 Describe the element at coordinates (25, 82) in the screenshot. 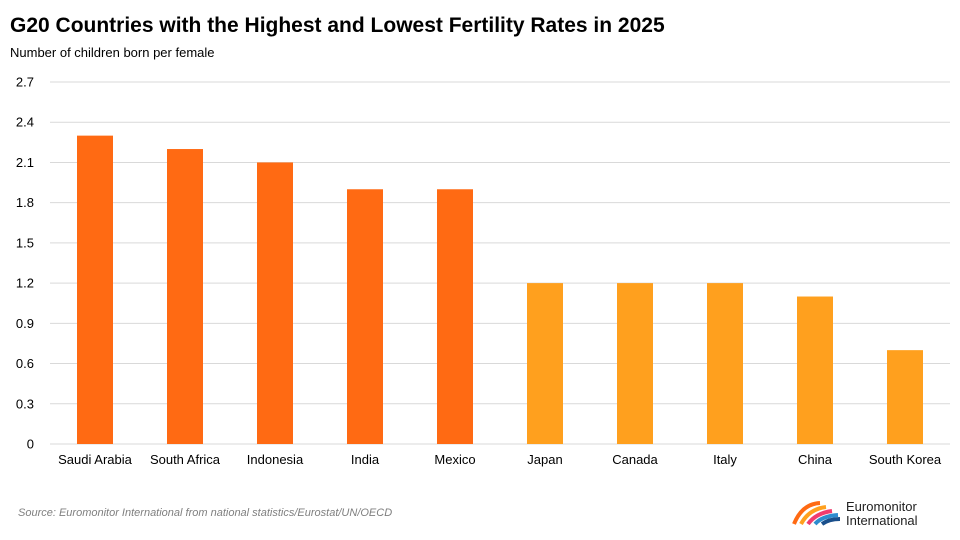

I see `y-tick-label: 2.7` at that location.